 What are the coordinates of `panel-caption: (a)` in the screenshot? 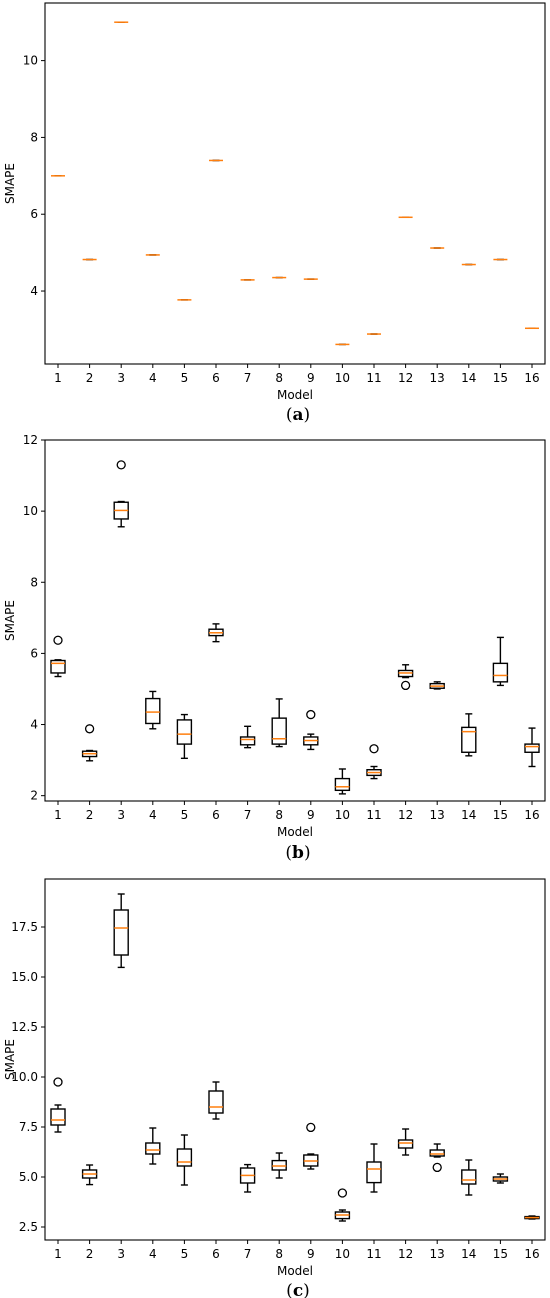 It's located at (298, 415).